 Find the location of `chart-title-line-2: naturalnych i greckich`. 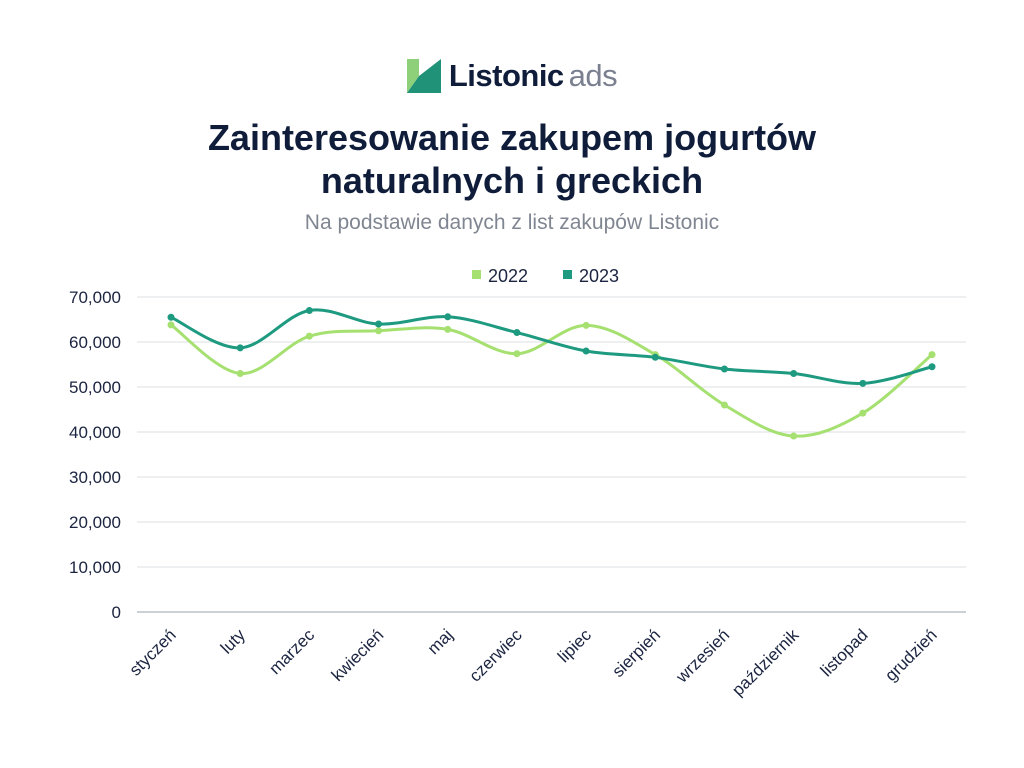

chart-title-line-2: naturalnych i greckich is located at coordinates (512, 180).